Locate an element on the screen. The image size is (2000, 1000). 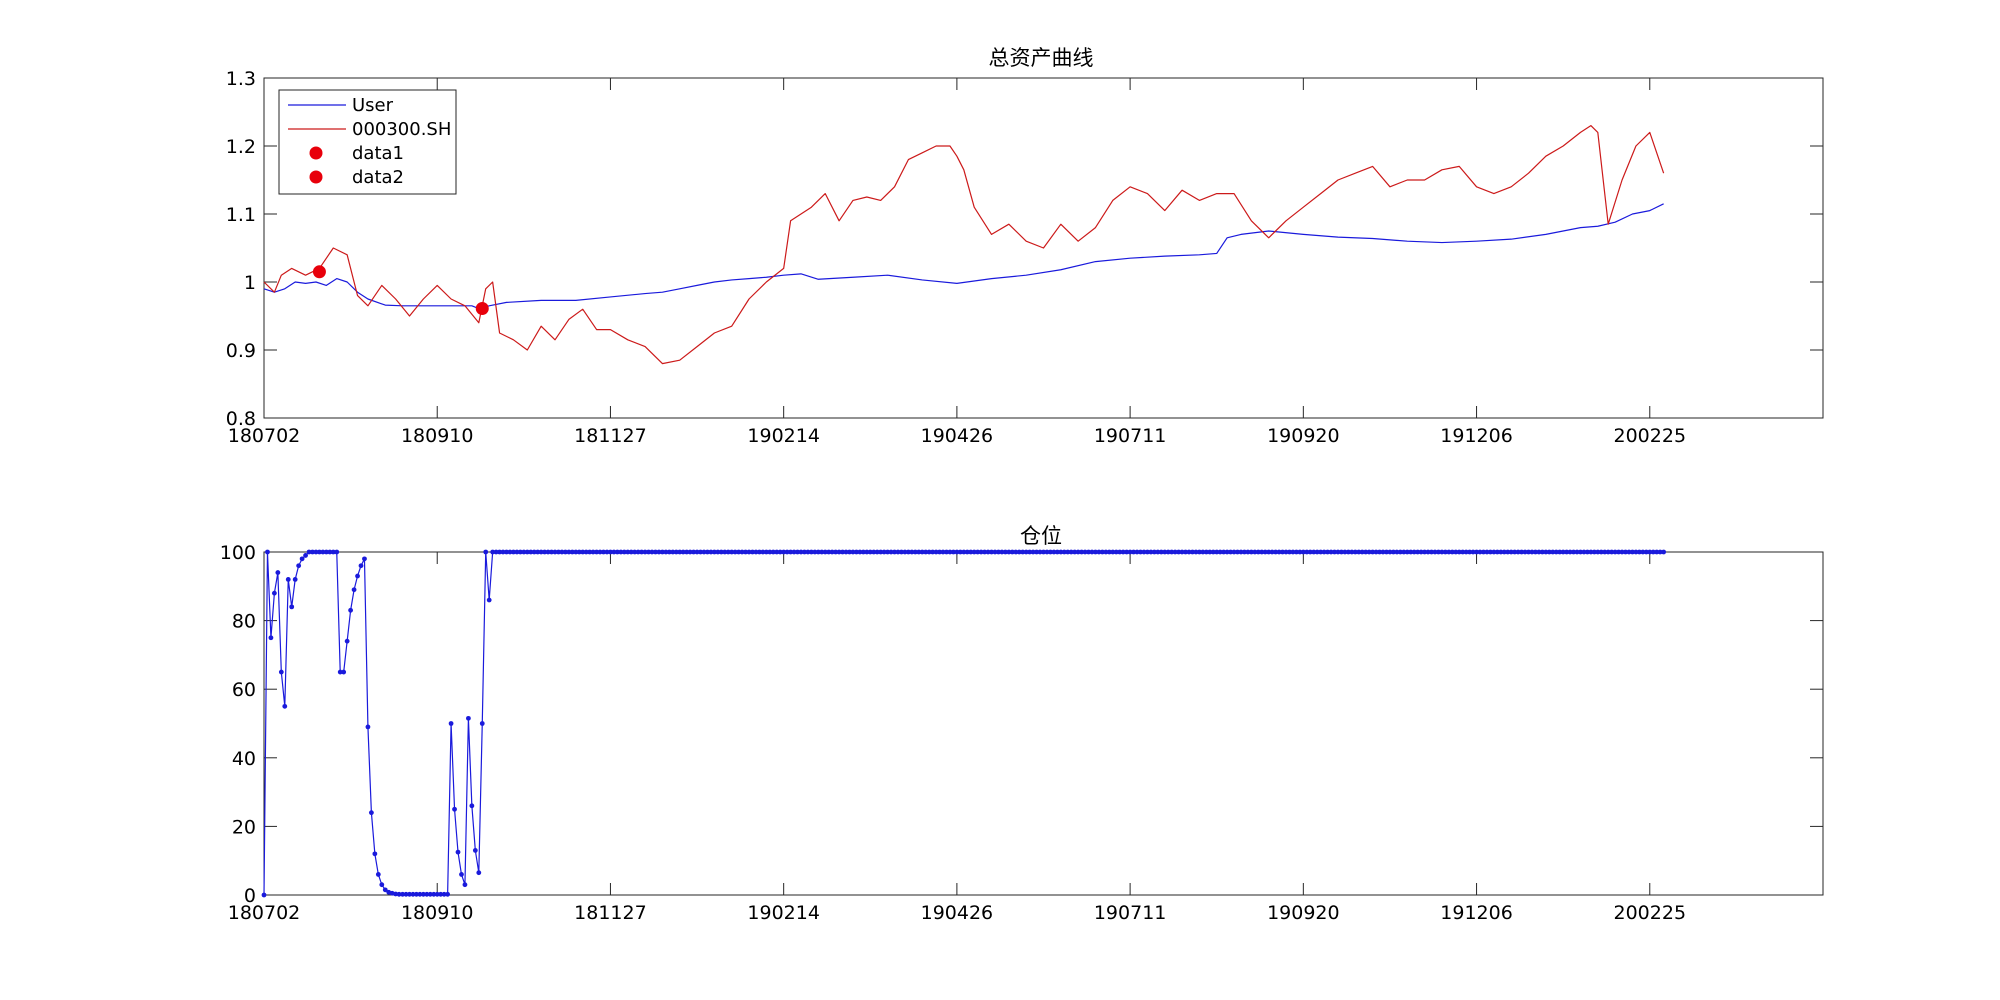
position-title: 仓位 is located at coordinates (1041, 536).